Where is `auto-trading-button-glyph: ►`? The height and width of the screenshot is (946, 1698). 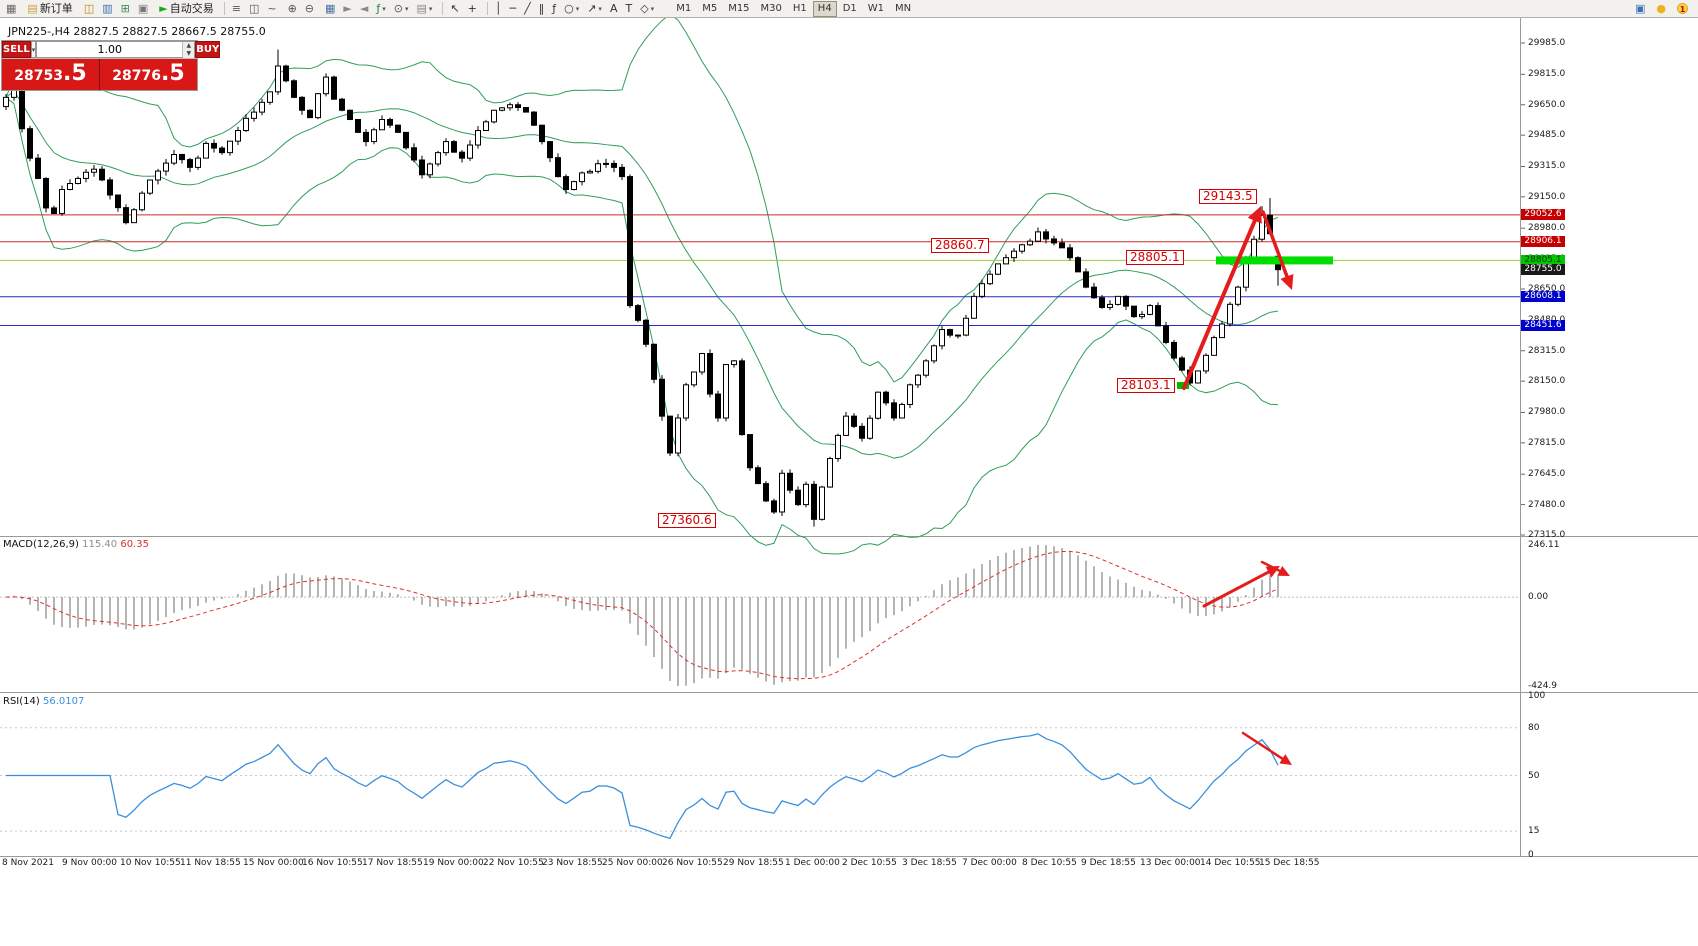 auto-trading-button-glyph: ► is located at coordinates (163, 8).